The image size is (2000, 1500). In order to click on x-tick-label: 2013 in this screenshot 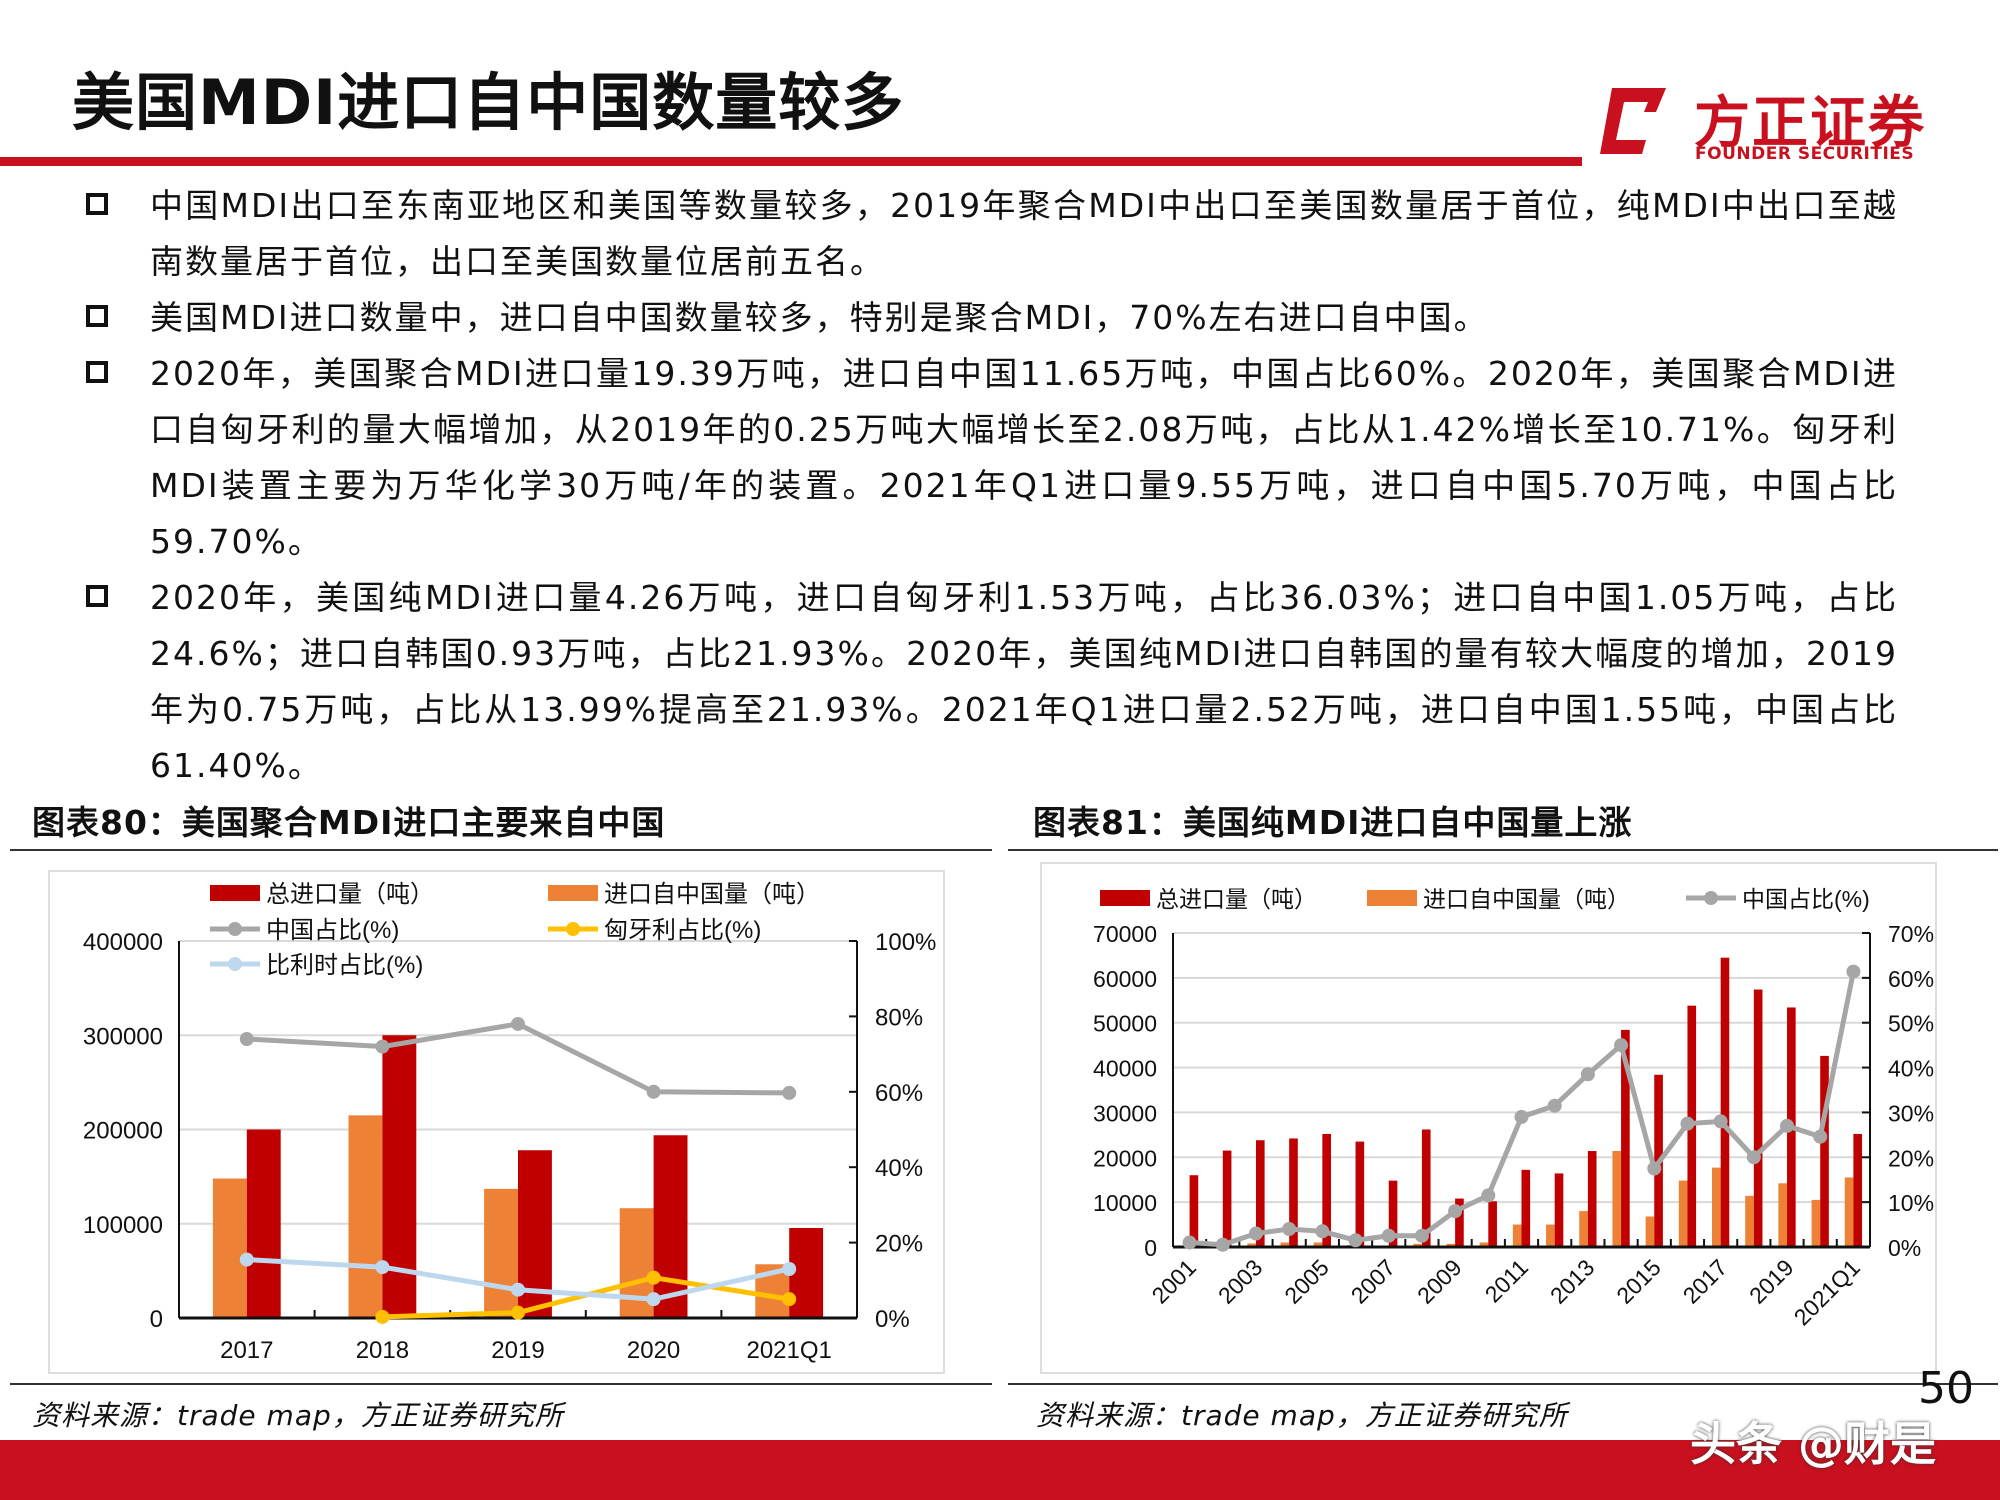, I will do `click(1572, 1281)`.